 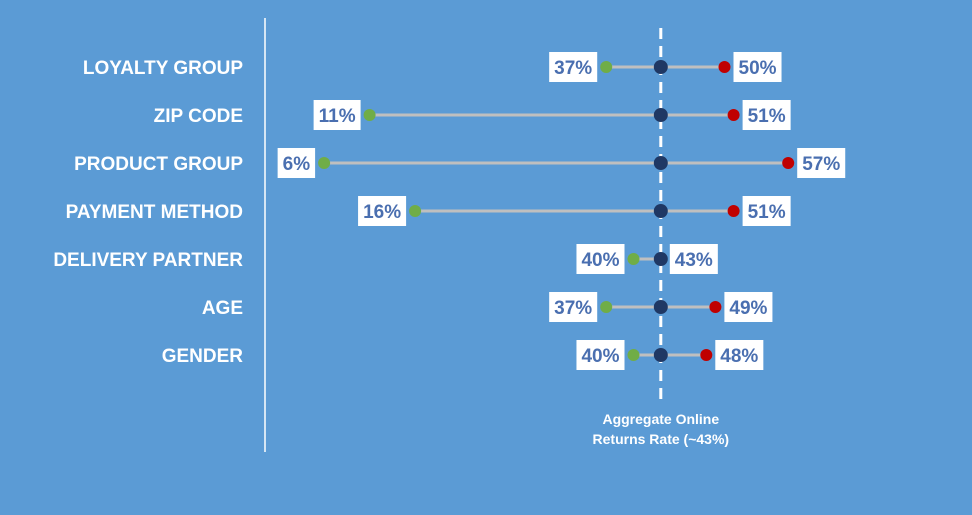 I want to click on aggregate-annotation-line: Aggregate Online, so click(x=660, y=419).